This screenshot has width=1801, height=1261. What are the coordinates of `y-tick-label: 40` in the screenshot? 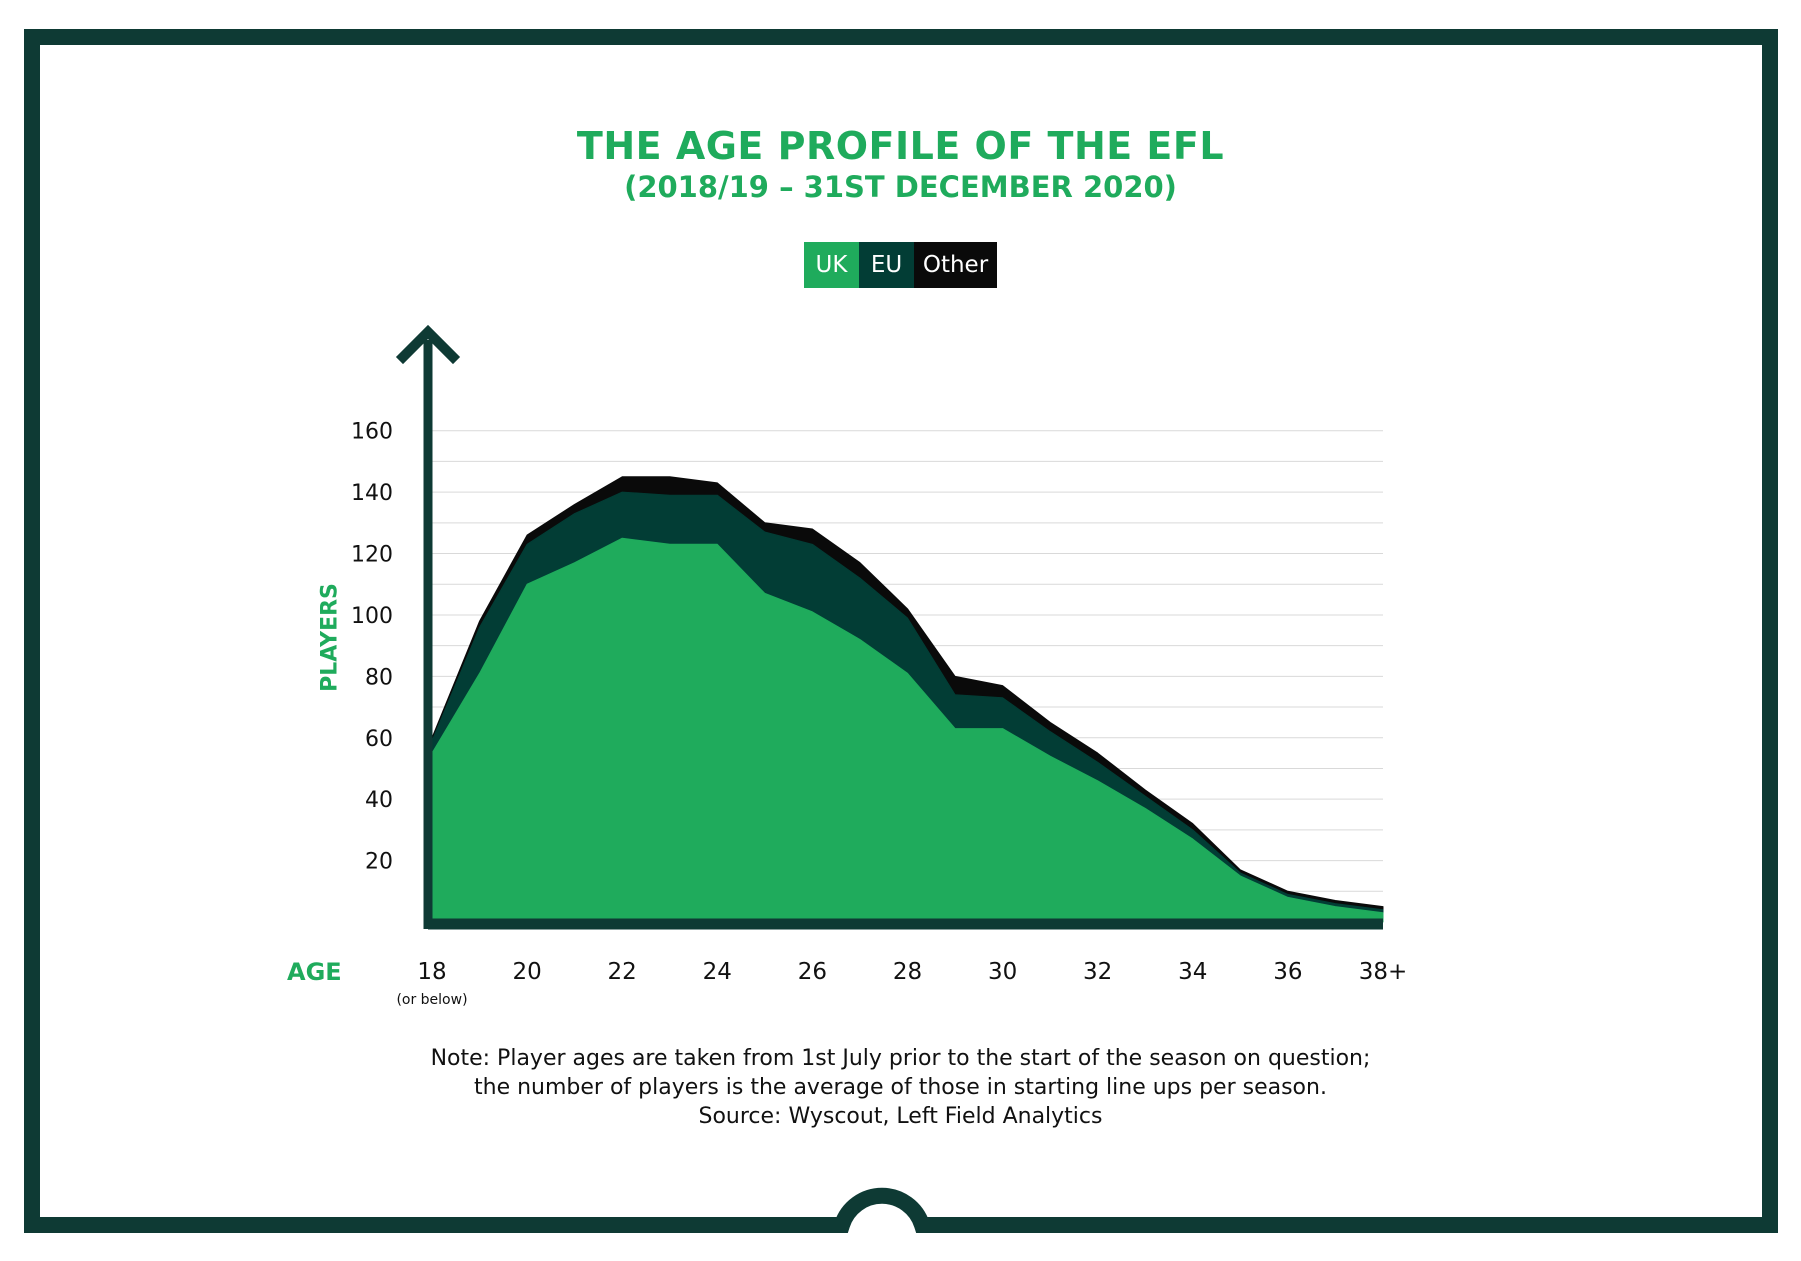 It's located at (379, 800).